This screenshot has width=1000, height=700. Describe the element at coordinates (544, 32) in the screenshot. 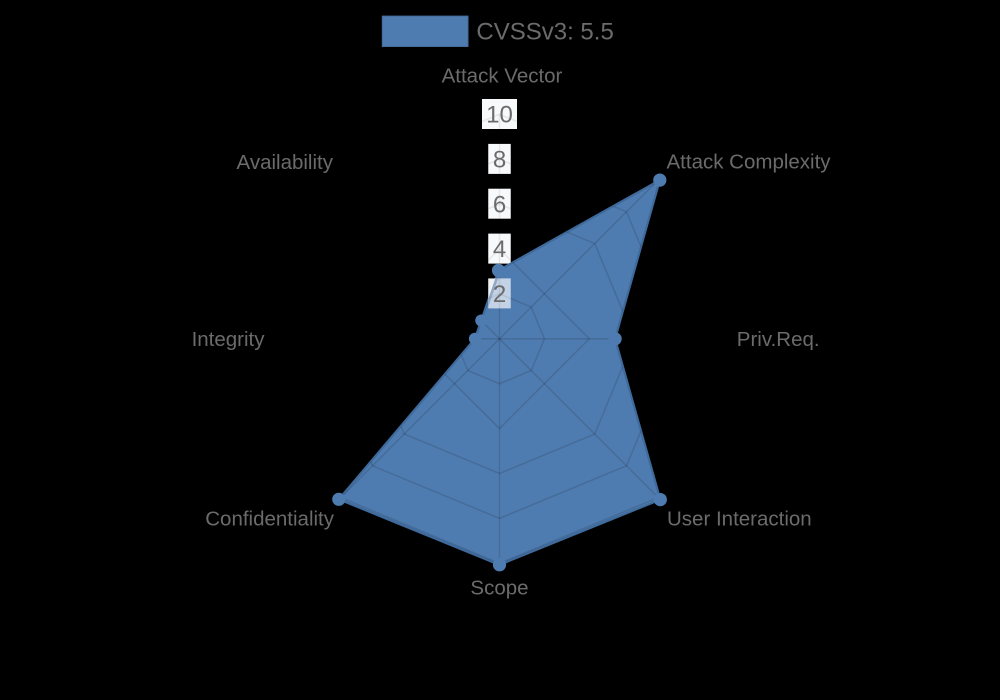

I see `svg-text: CVSSv3: 5.5` at that location.